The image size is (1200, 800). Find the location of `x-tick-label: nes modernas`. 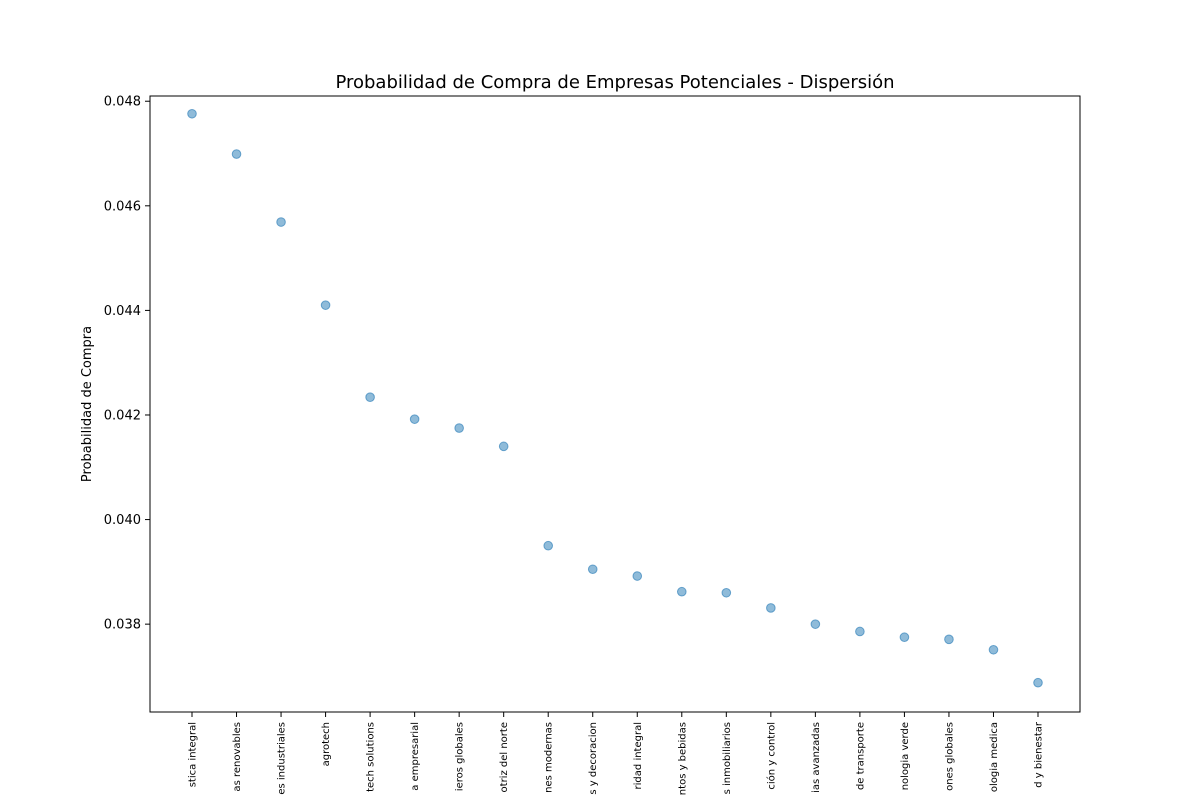

x-tick-label: nes modernas is located at coordinates (549, 757).